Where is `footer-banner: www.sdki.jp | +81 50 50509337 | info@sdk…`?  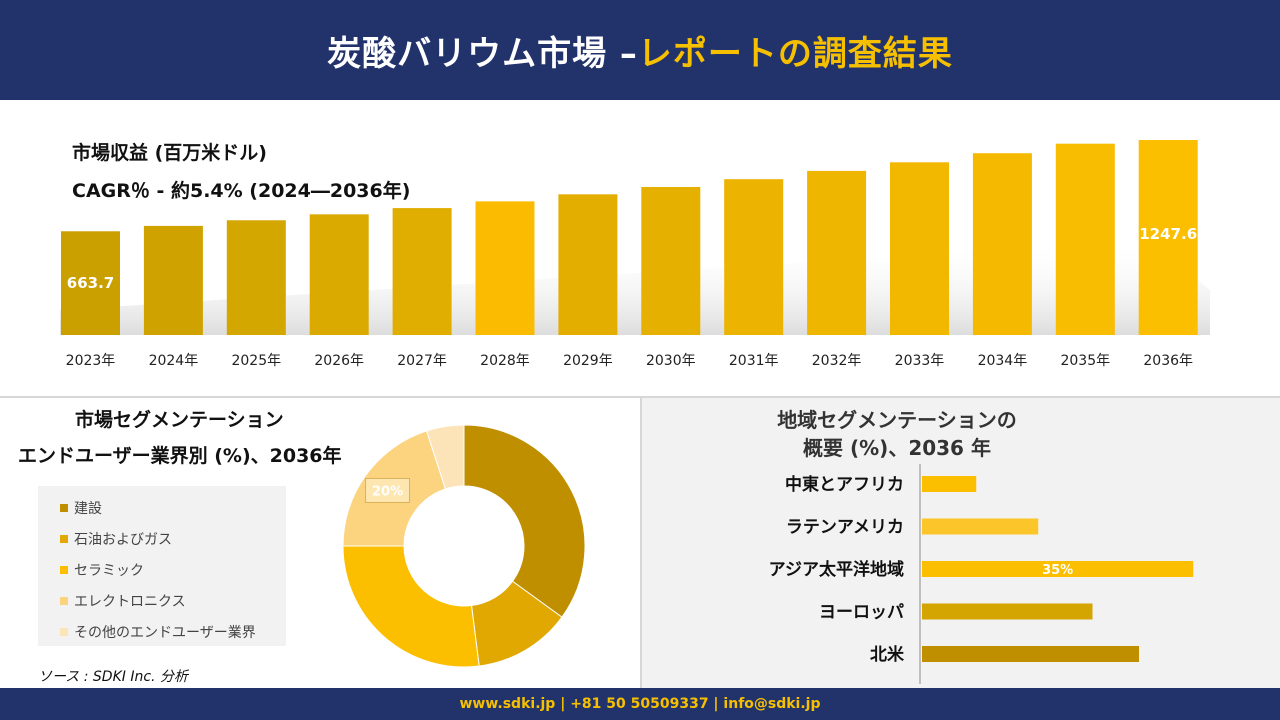 footer-banner: www.sdki.jp | +81 50 50509337 | info@sdk… is located at coordinates (640, 704).